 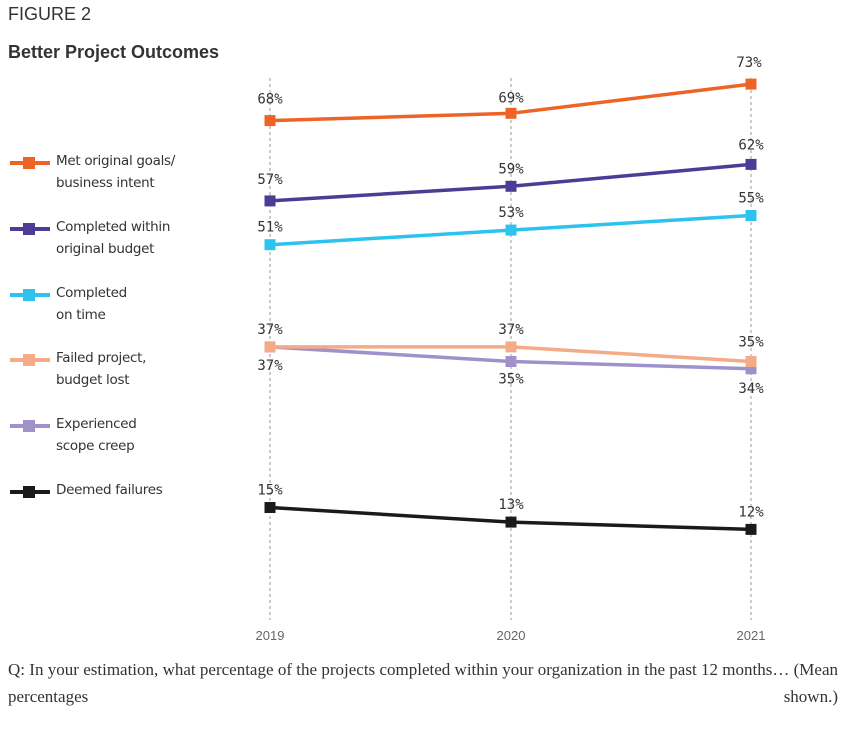 I want to click on legend-label: Deemed failures, so click(x=109, y=490).